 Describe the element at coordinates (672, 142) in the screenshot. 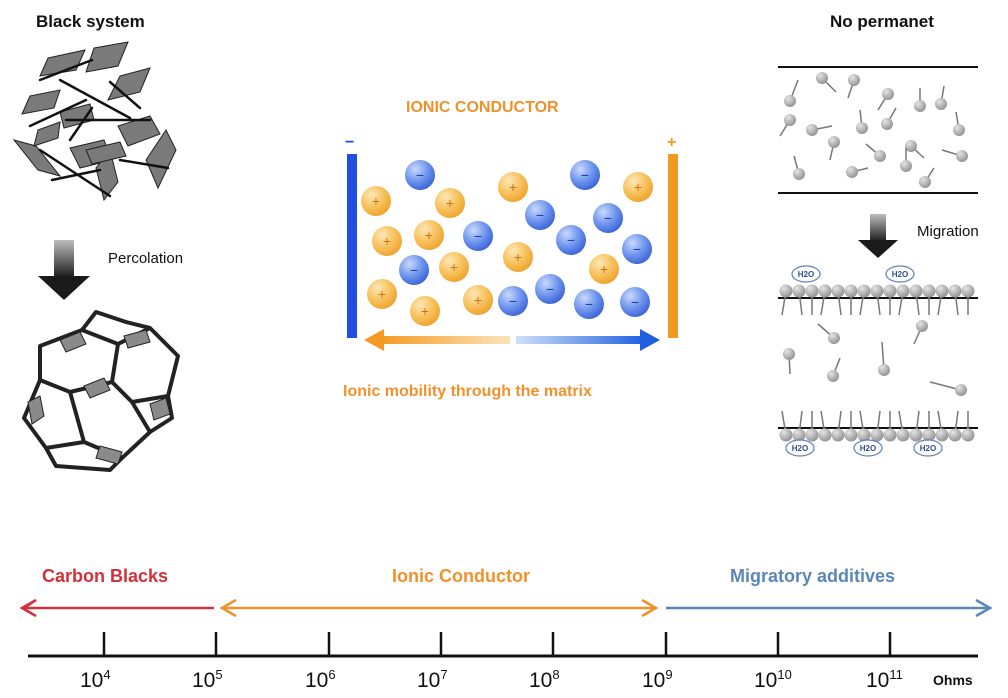

I see `positive-sign: +` at that location.